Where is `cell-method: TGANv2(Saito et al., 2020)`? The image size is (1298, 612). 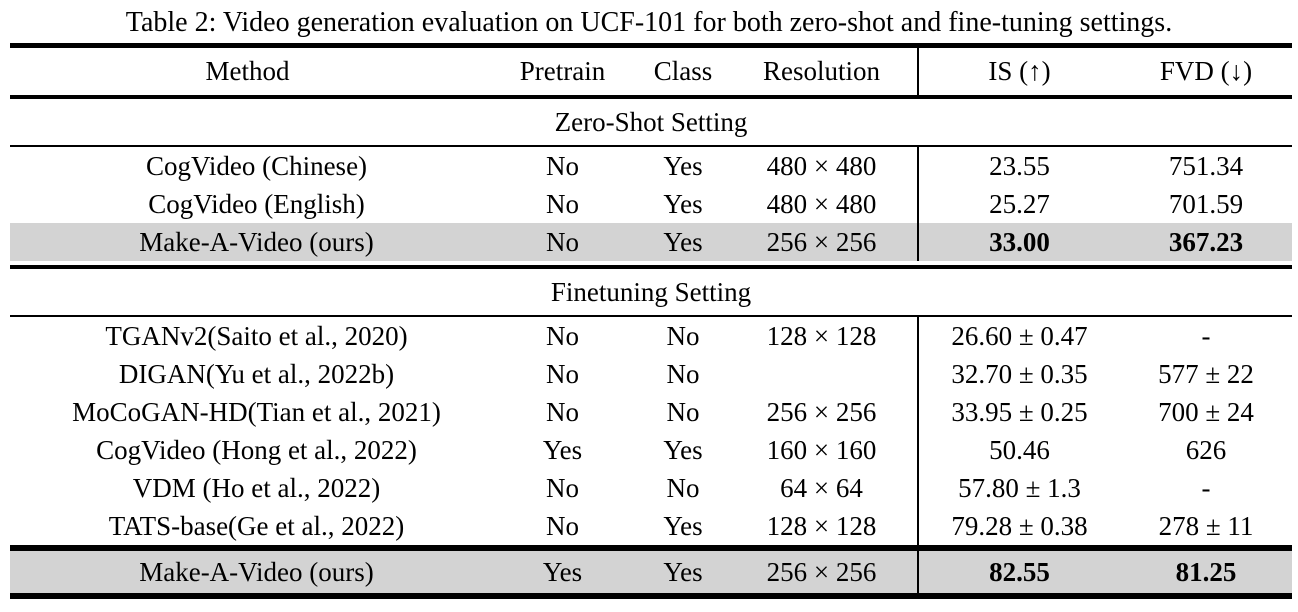
cell-method: TGANv2(Saito et al., 2020) is located at coordinates (256, 336).